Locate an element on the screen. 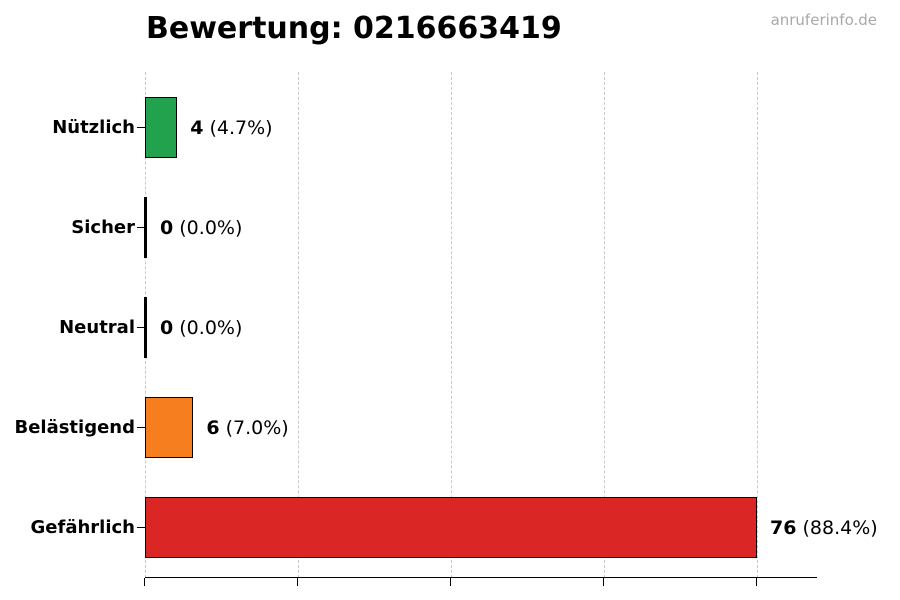 The height and width of the screenshot is (600, 900). category-label: Gefährlich is located at coordinates (82, 527).